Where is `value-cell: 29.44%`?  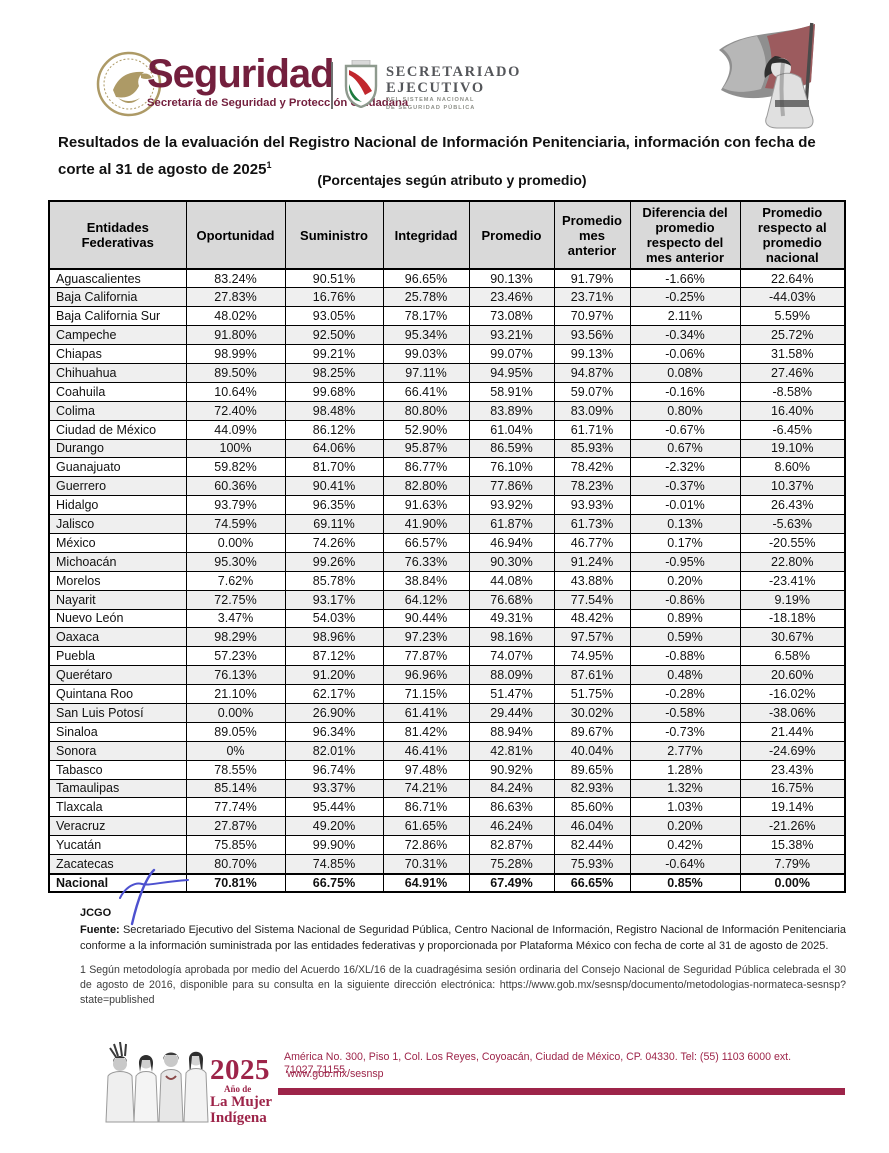 value-cell: 29.44% is located at coordinates (511, 712).